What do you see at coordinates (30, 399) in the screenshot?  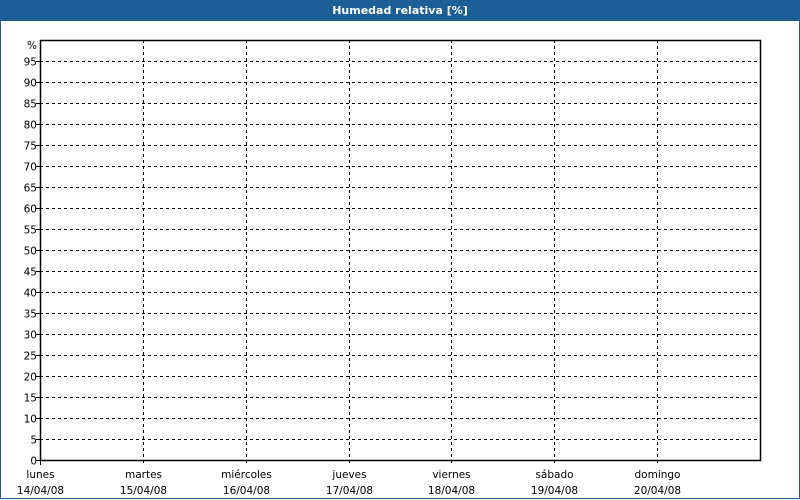 I see `y-tick-label: 15` at bounding box center [30, 399].